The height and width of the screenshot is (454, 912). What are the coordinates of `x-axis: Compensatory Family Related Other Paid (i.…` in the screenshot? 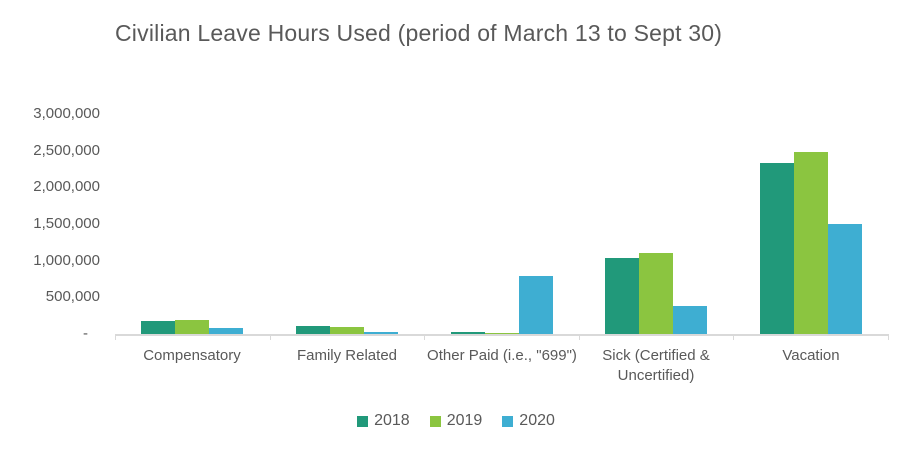 It's located at (501, 373).